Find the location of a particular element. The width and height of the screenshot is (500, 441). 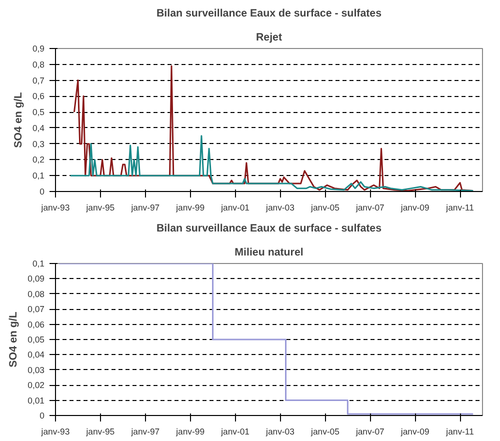

y-tick-label: 0,5 is located at coordinates (38, 112).